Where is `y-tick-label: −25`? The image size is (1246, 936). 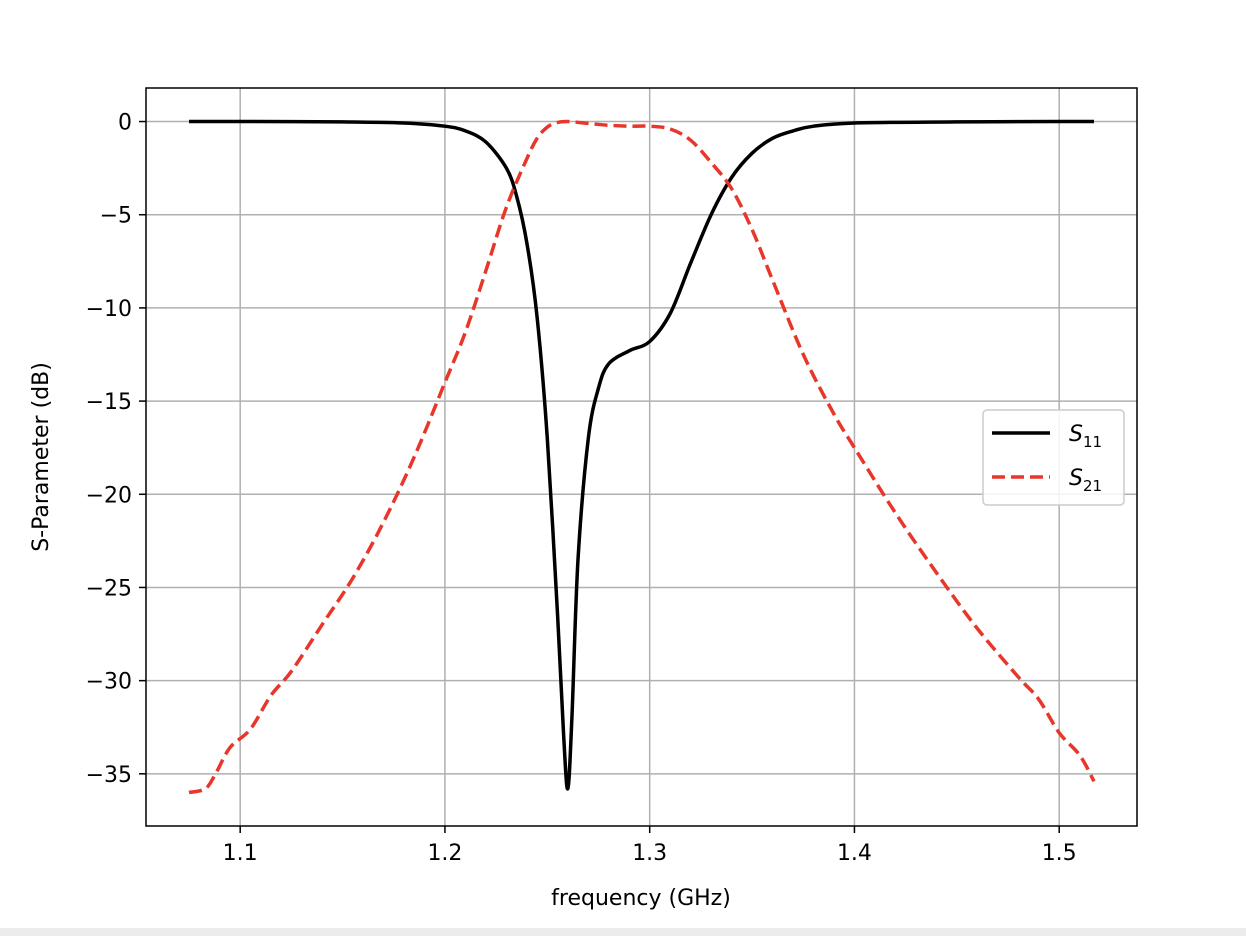 y-tick-label: −25 is located at coordinates (109, 588).